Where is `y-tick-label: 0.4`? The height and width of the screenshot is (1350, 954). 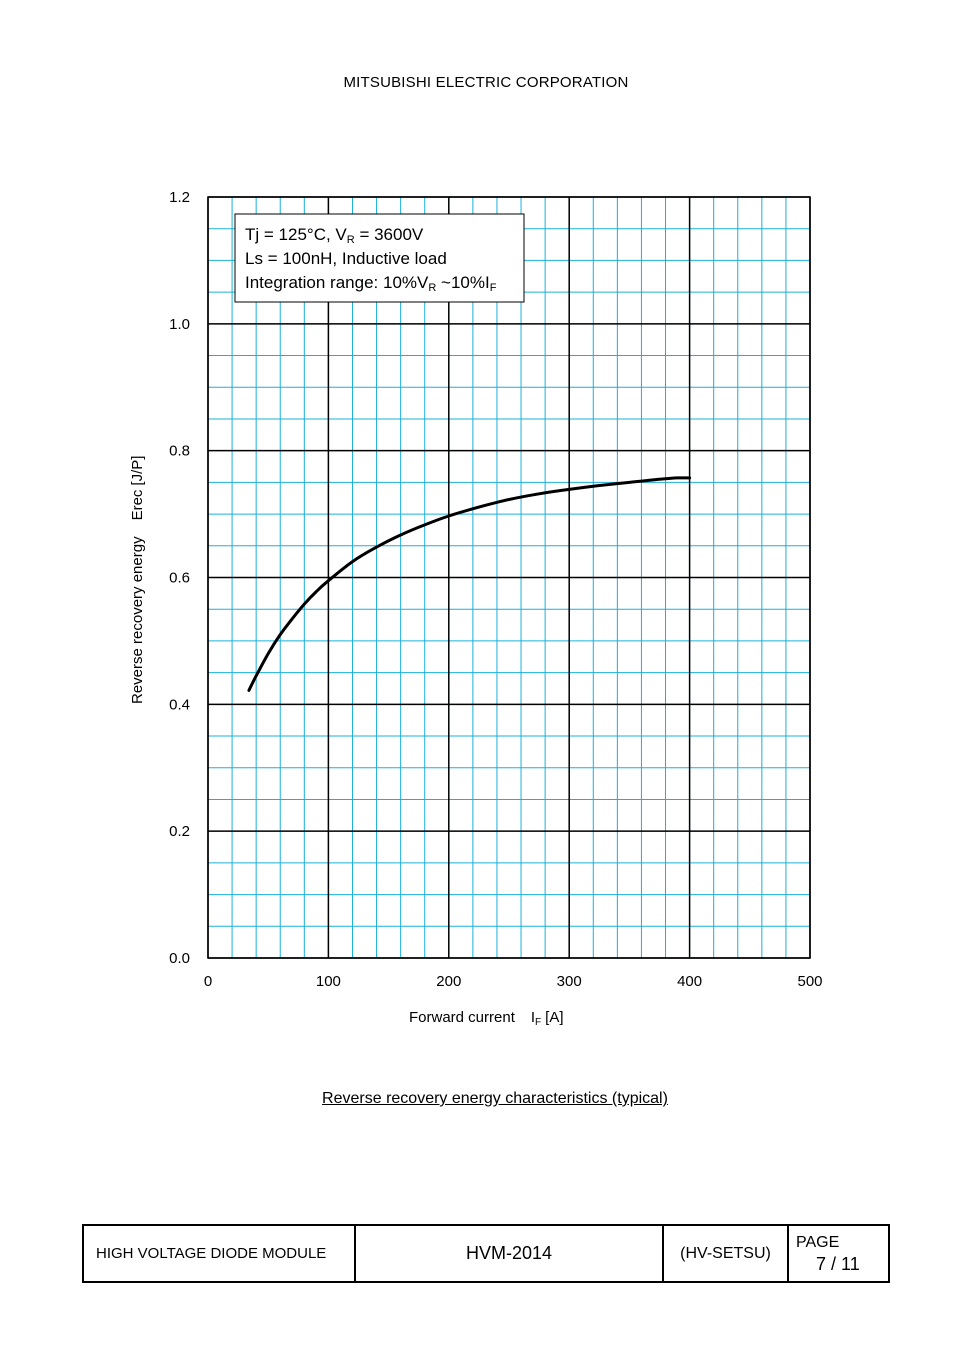
y-tick-label: 0.4 is located at coordinates (179, 704).